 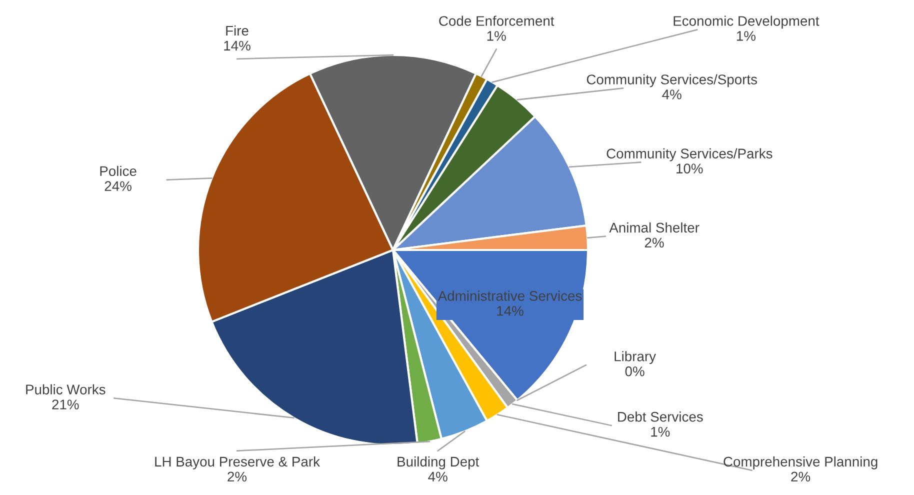 I want to click on slice-label: Community Services/Sports, so click(x=672, y=81).